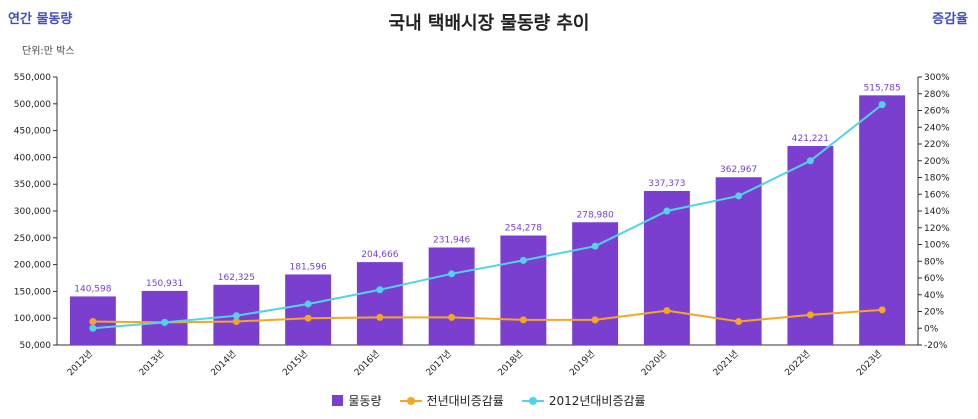 The height and width of the screenshot is (419, 978). I want to click on chart-title: 국내 택배시장 물동량 추이, so click(489, 23).